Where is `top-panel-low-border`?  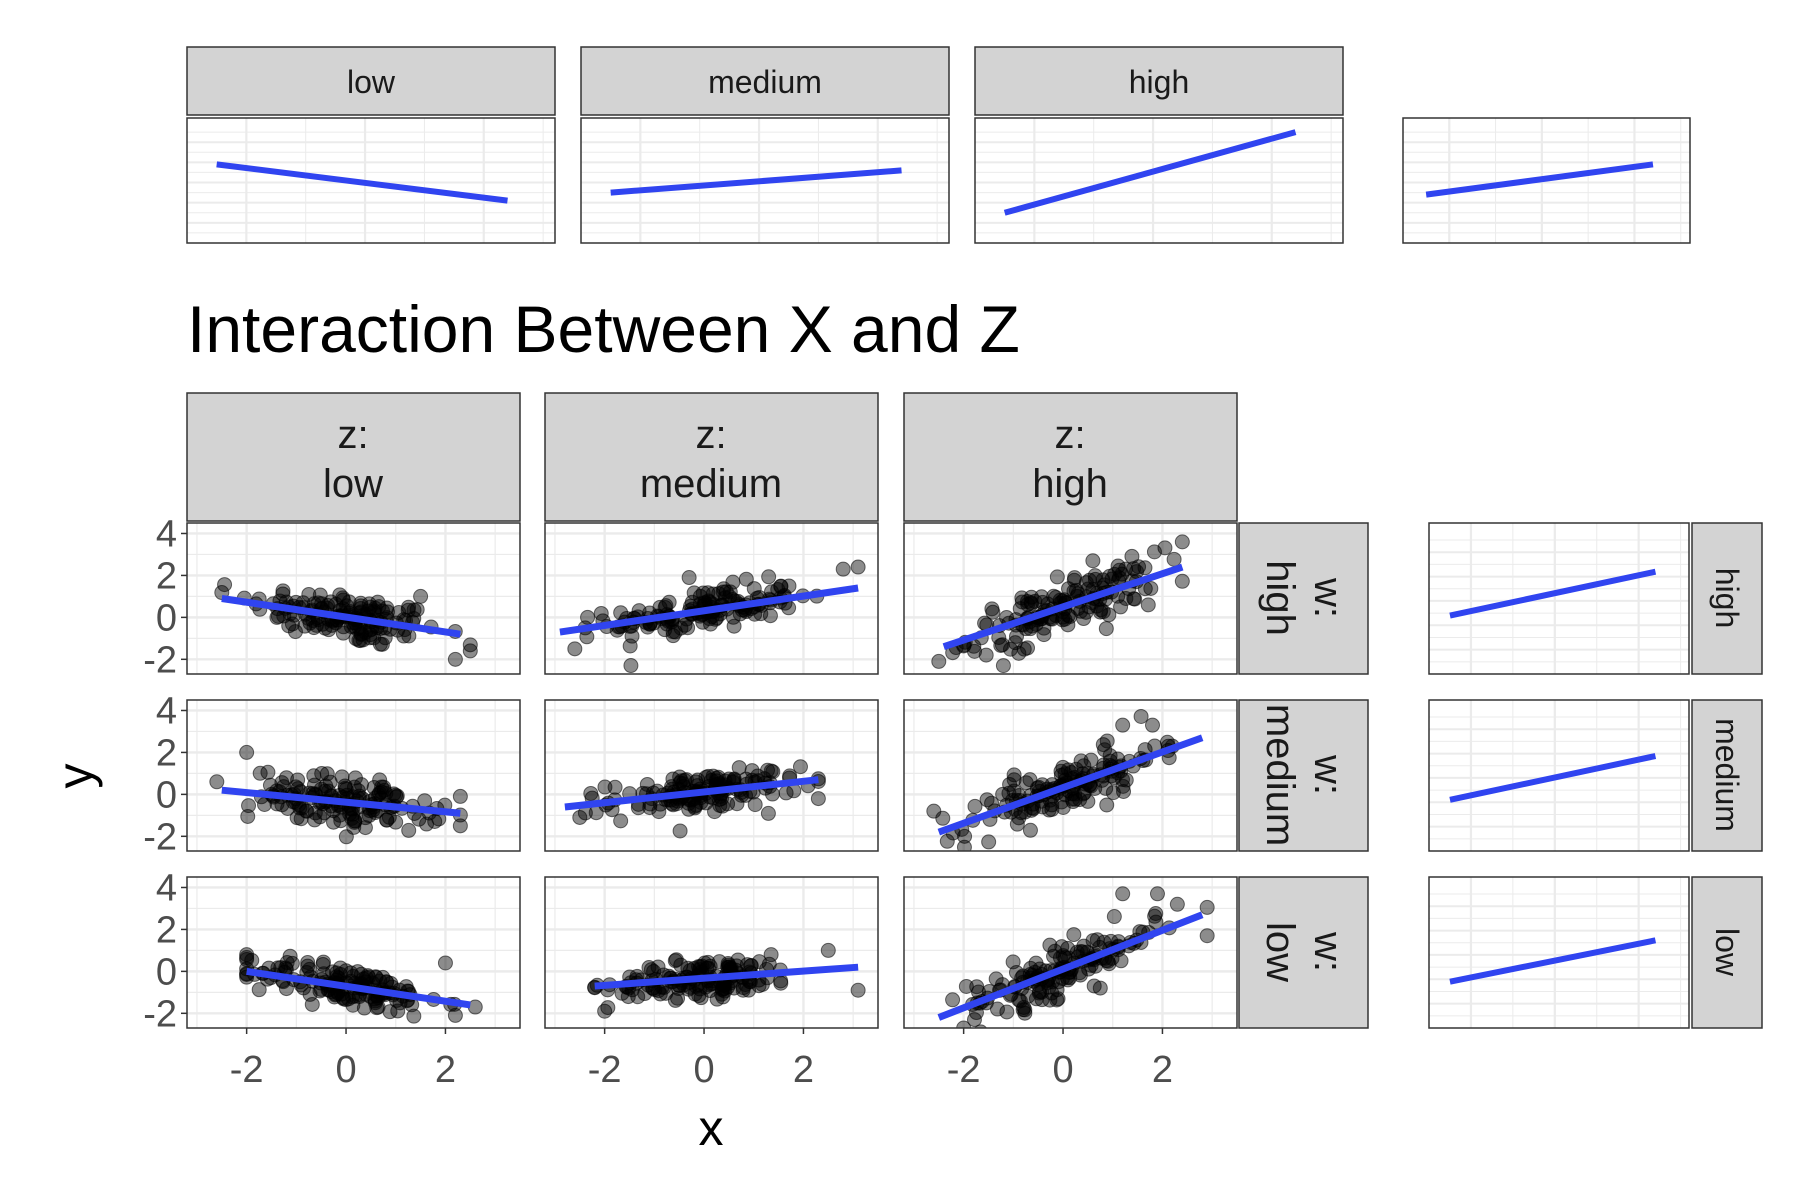
top-panel-low-border is located at coordinates (371, 180).